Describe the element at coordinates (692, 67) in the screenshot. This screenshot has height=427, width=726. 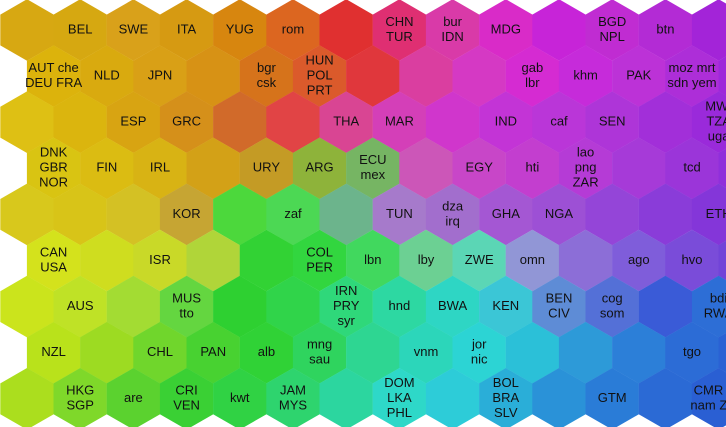
I see `country-code-label: moz mrt` at that location.